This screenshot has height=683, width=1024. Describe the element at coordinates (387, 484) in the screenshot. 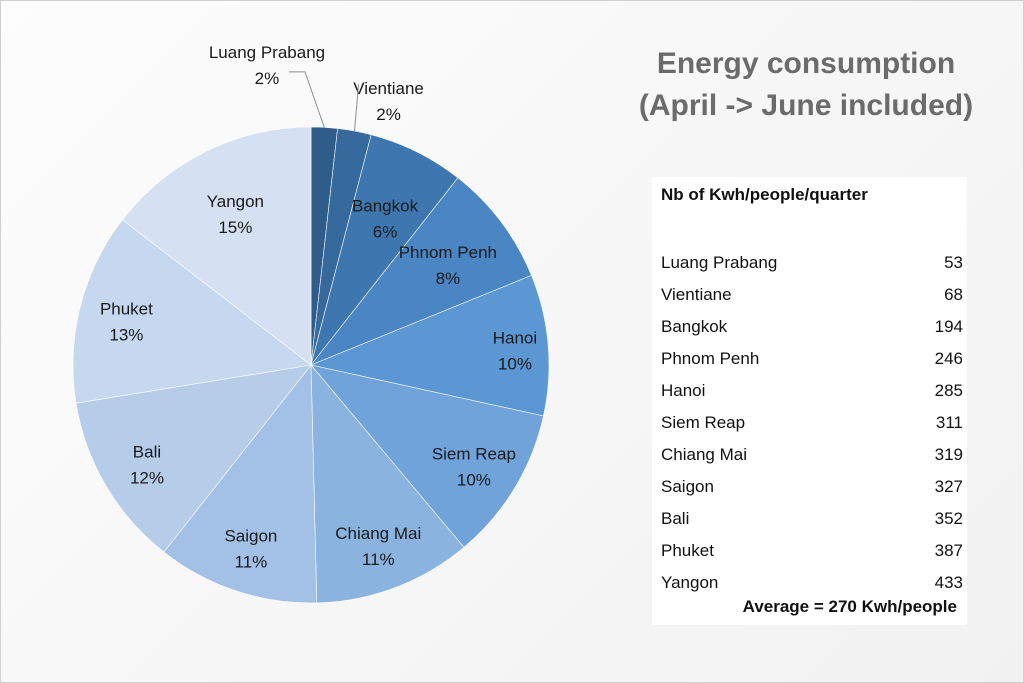

I see `pie-slice-chiang-mai` at that location.